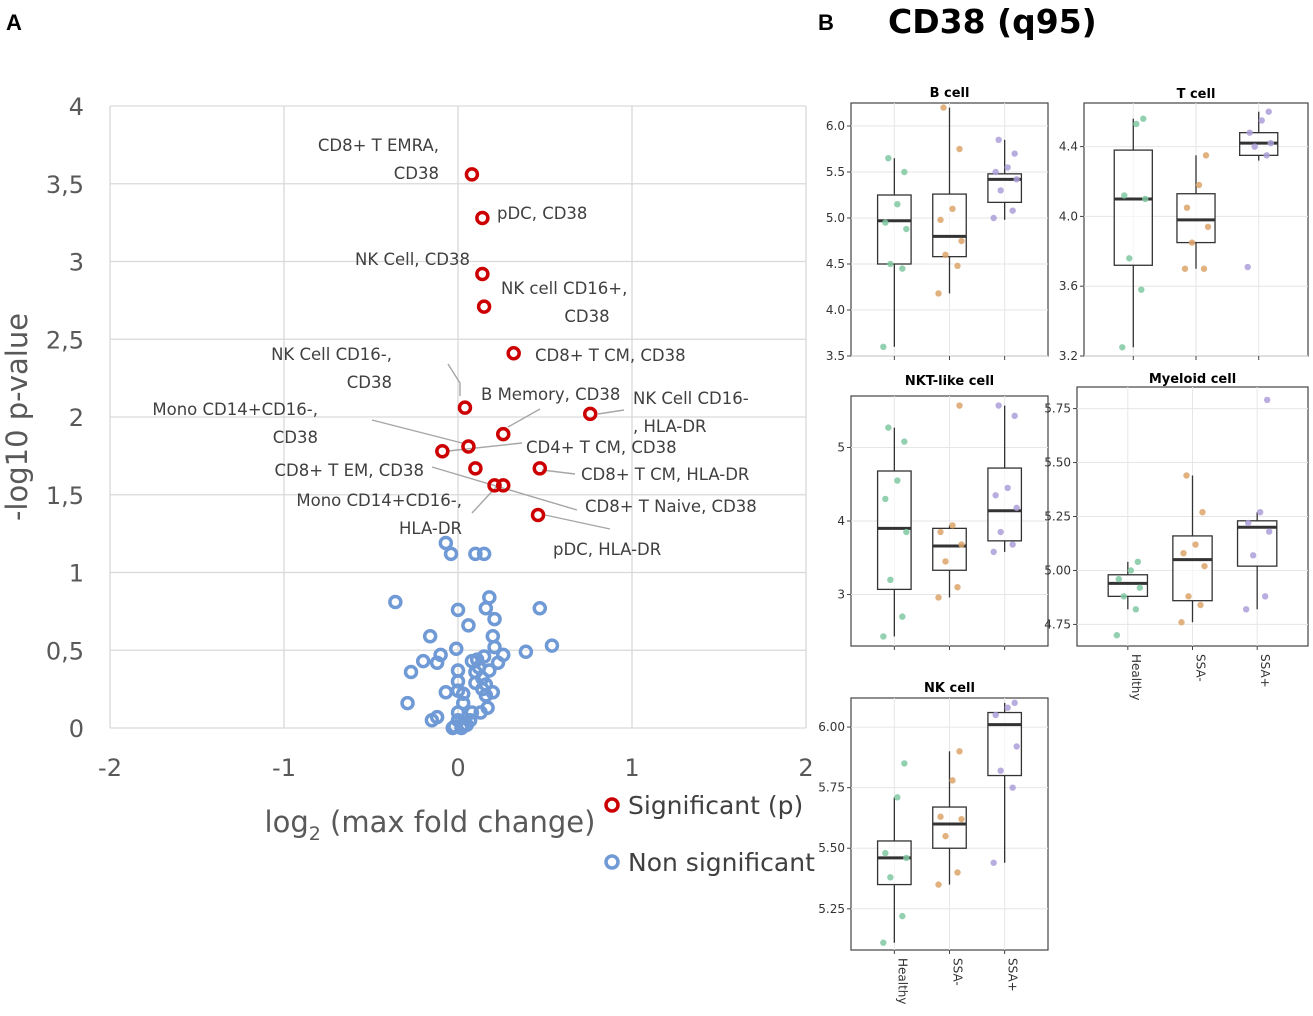 This screenshot has height=1016, width=1313. Describe the element at coordinates (835, 310) in the screenshot. I see `y-tick-label: 4.0` at that location.